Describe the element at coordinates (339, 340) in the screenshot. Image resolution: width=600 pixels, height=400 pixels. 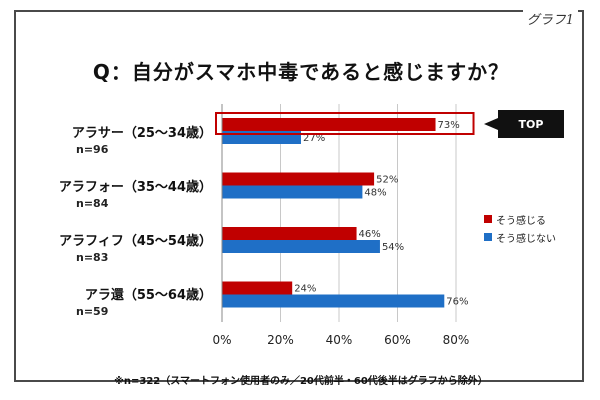
I see `x-tick-label-2: 40%` at that location.